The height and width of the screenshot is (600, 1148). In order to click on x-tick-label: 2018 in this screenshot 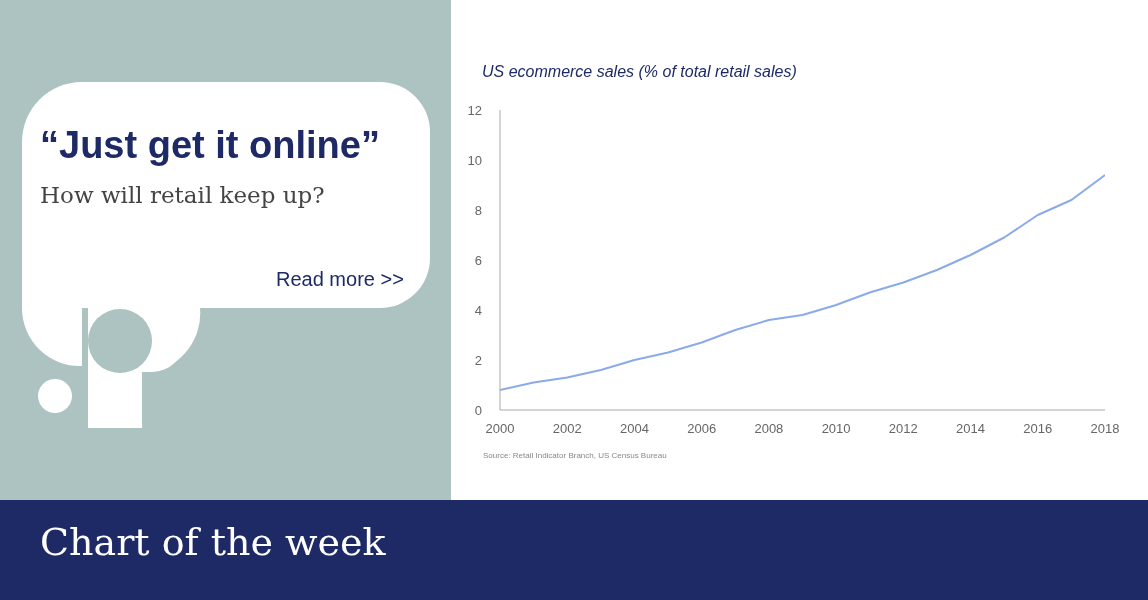, I will do `click(1105, 429)`.